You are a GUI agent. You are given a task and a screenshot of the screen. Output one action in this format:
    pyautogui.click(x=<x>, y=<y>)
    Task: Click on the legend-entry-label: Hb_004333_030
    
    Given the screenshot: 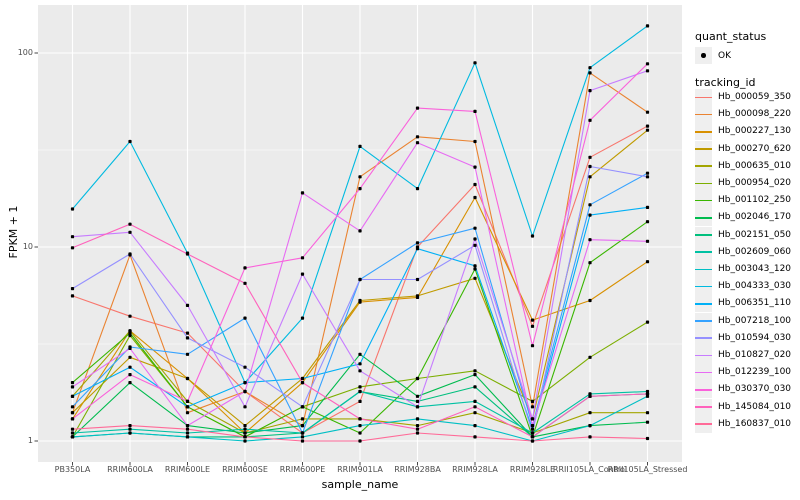 What is the action you would take?
    pyautogui.click(x=755, y=286)
    